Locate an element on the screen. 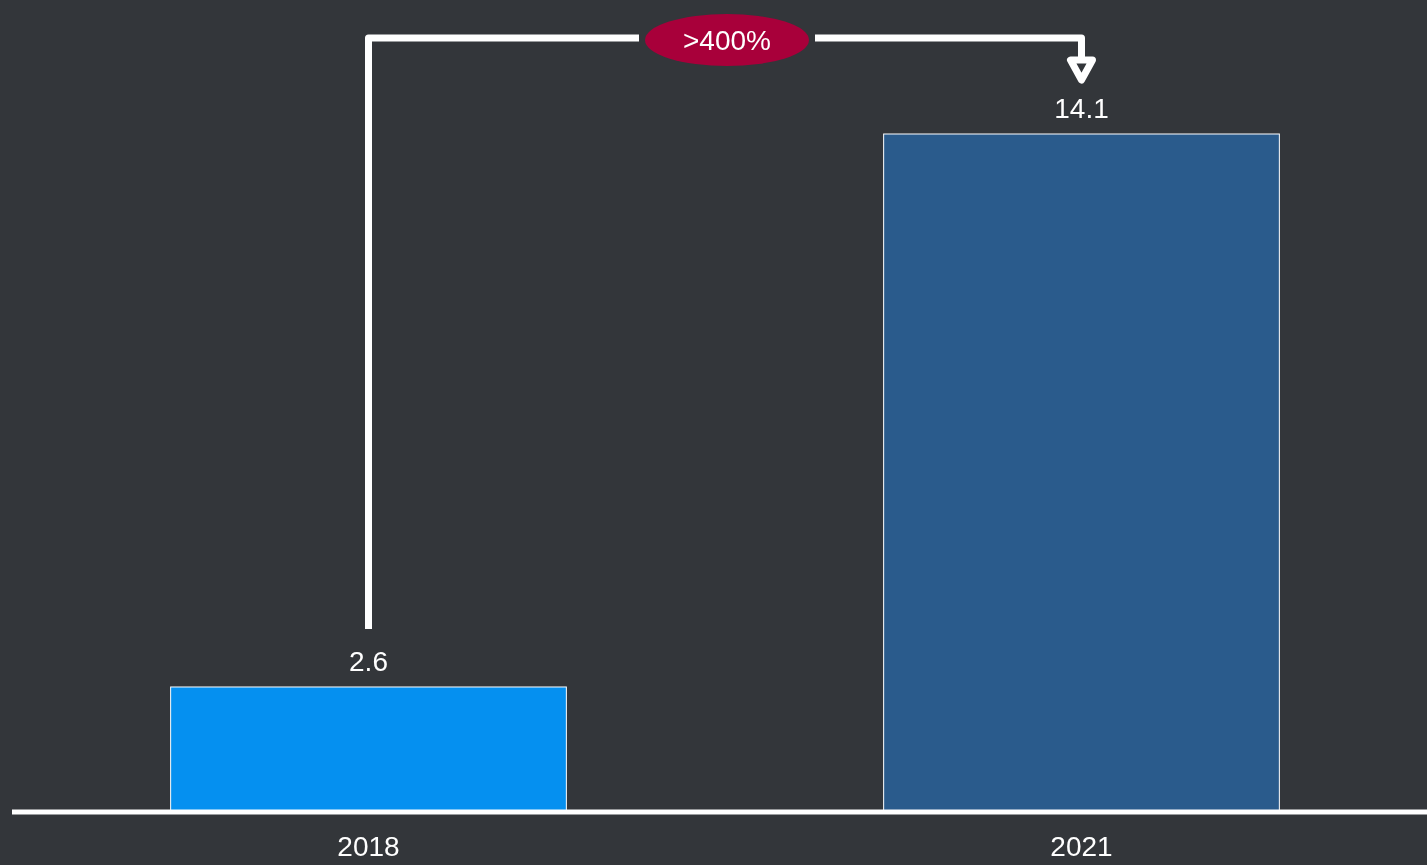  x-tick-label: 2021 is located at coordinates (1081, 846).